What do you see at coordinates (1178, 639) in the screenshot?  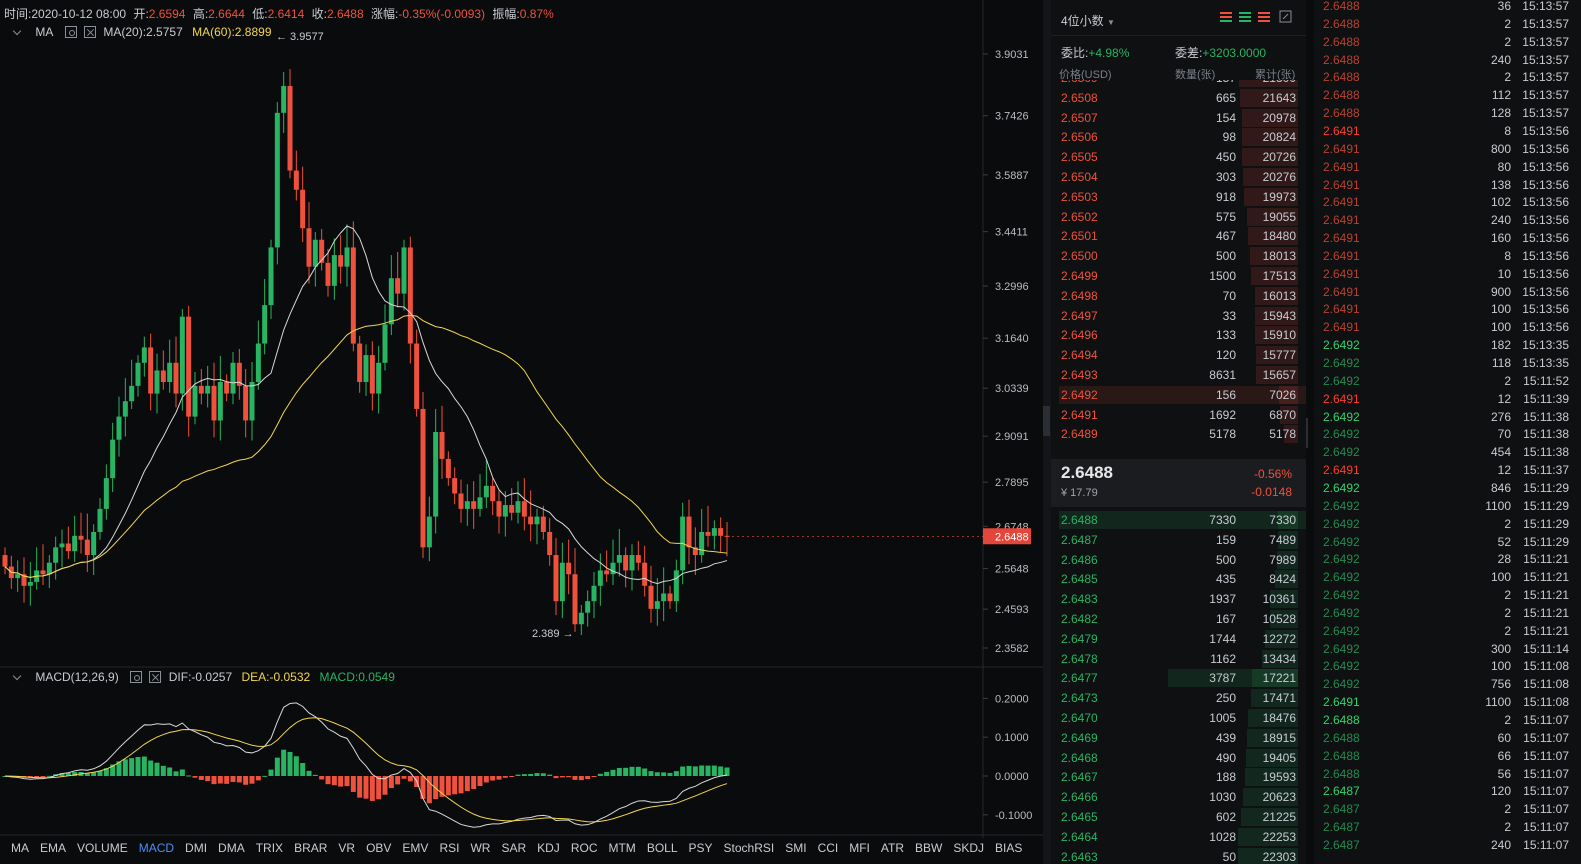 I see `bid-row: 2.6479 1744 12272` at bounding box center [1178, 639].